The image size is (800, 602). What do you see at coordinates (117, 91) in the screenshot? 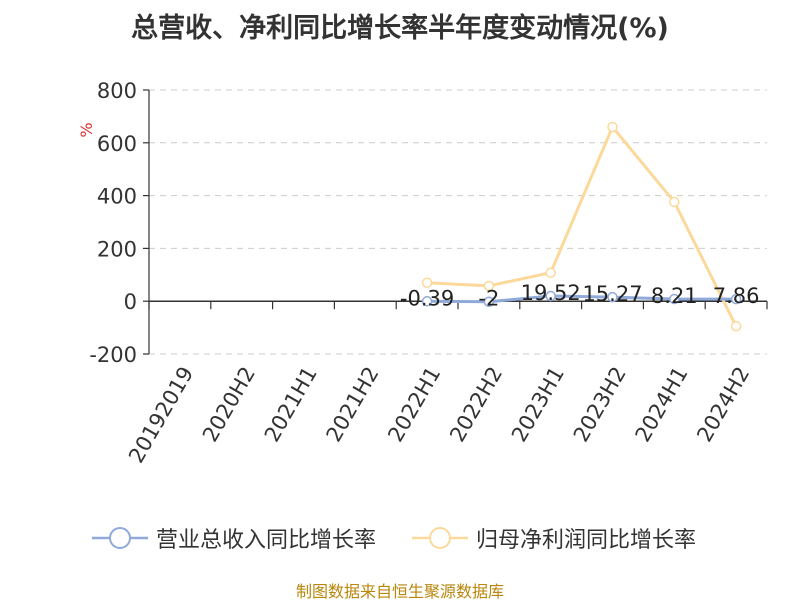
I see `y-tick-label: 800` at bounding box center [117, 91].